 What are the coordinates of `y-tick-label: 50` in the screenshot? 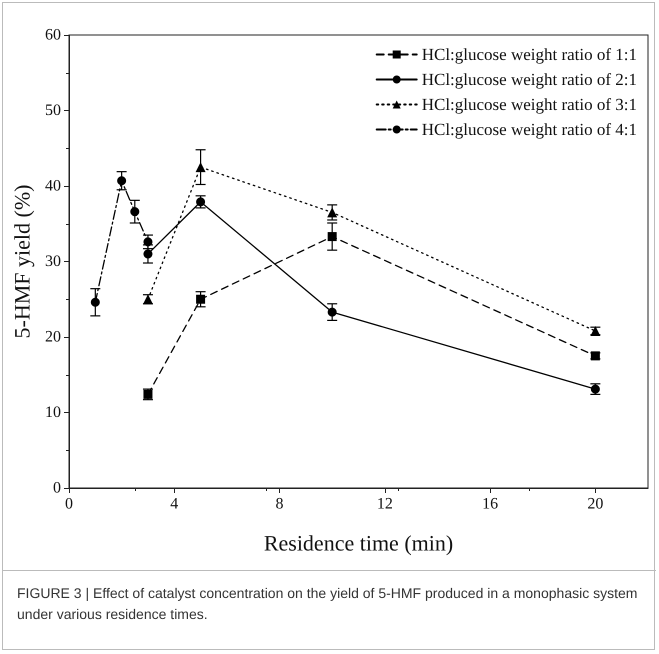 It's located at (53, 110).